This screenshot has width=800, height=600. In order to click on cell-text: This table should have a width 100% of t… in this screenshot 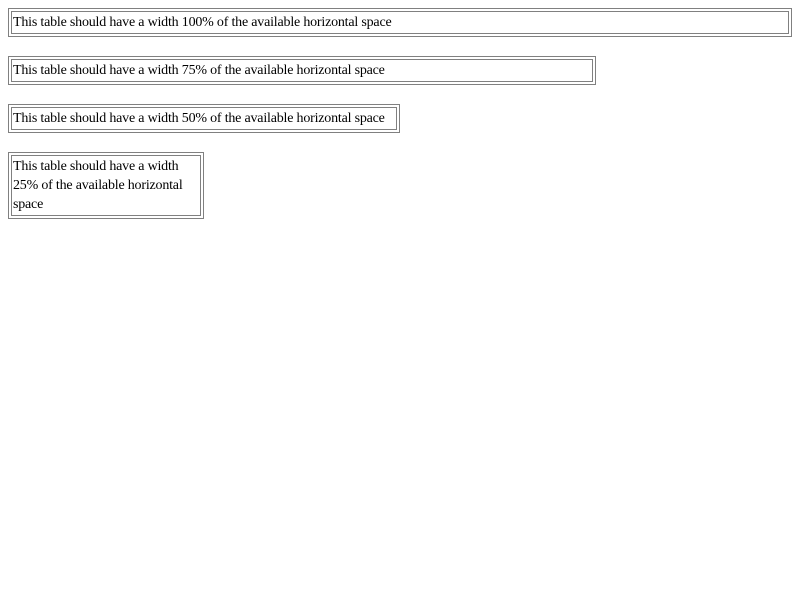, I will do `click(202, 22)`.